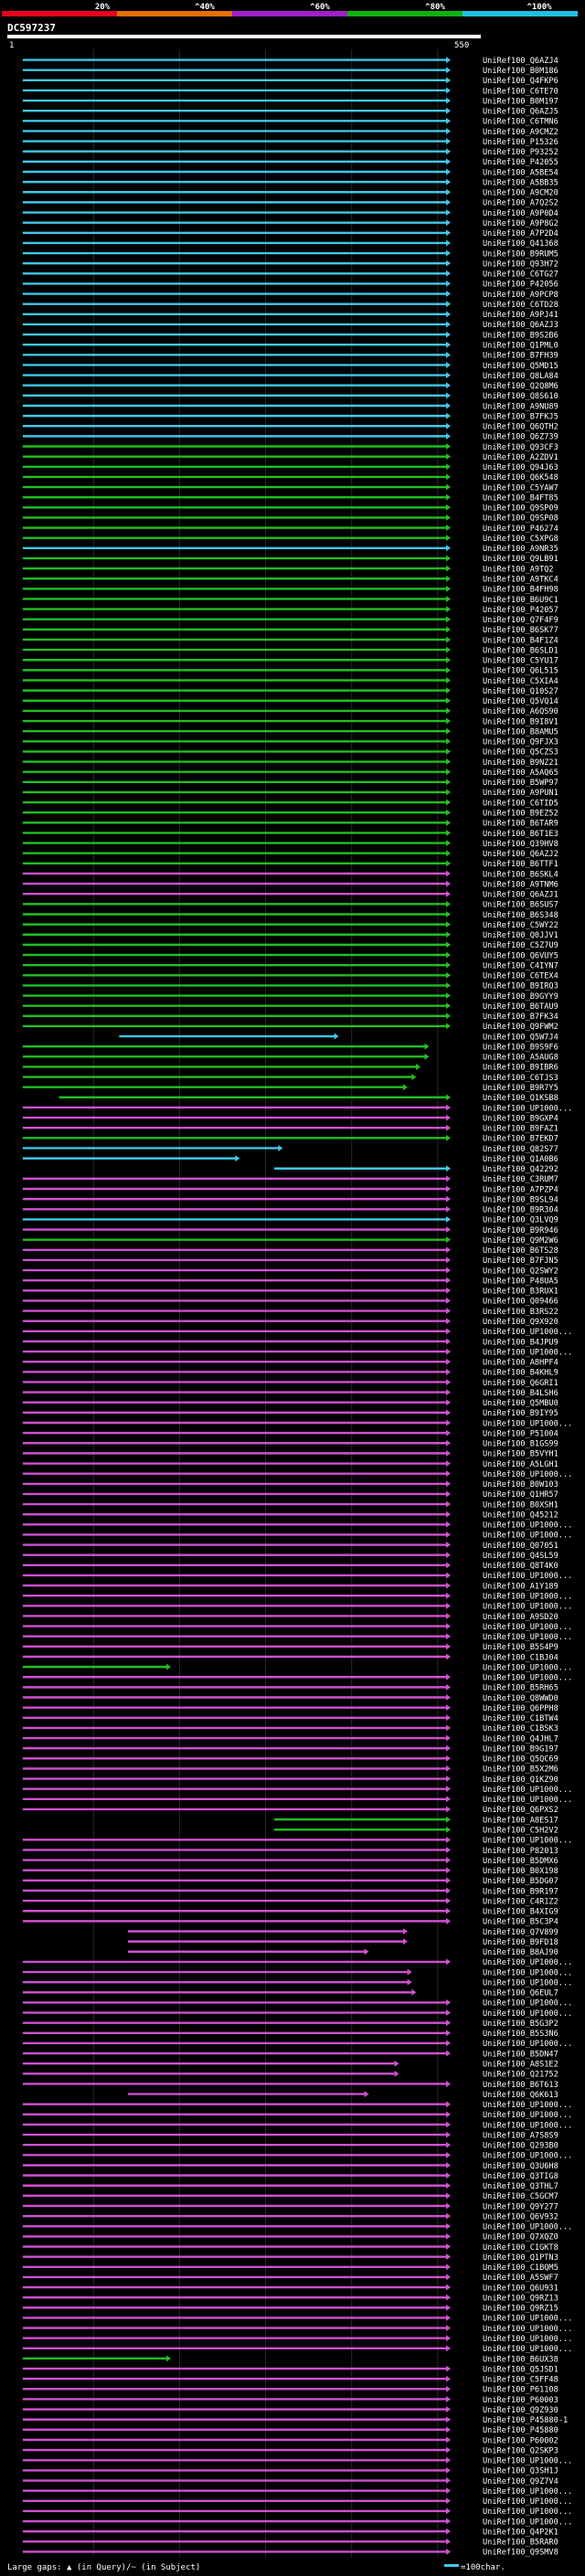 The height and width of the screenshot is (2576, 585). I want to click on hit-row: UniRef100_C1BTW4, so click(290, 1718).